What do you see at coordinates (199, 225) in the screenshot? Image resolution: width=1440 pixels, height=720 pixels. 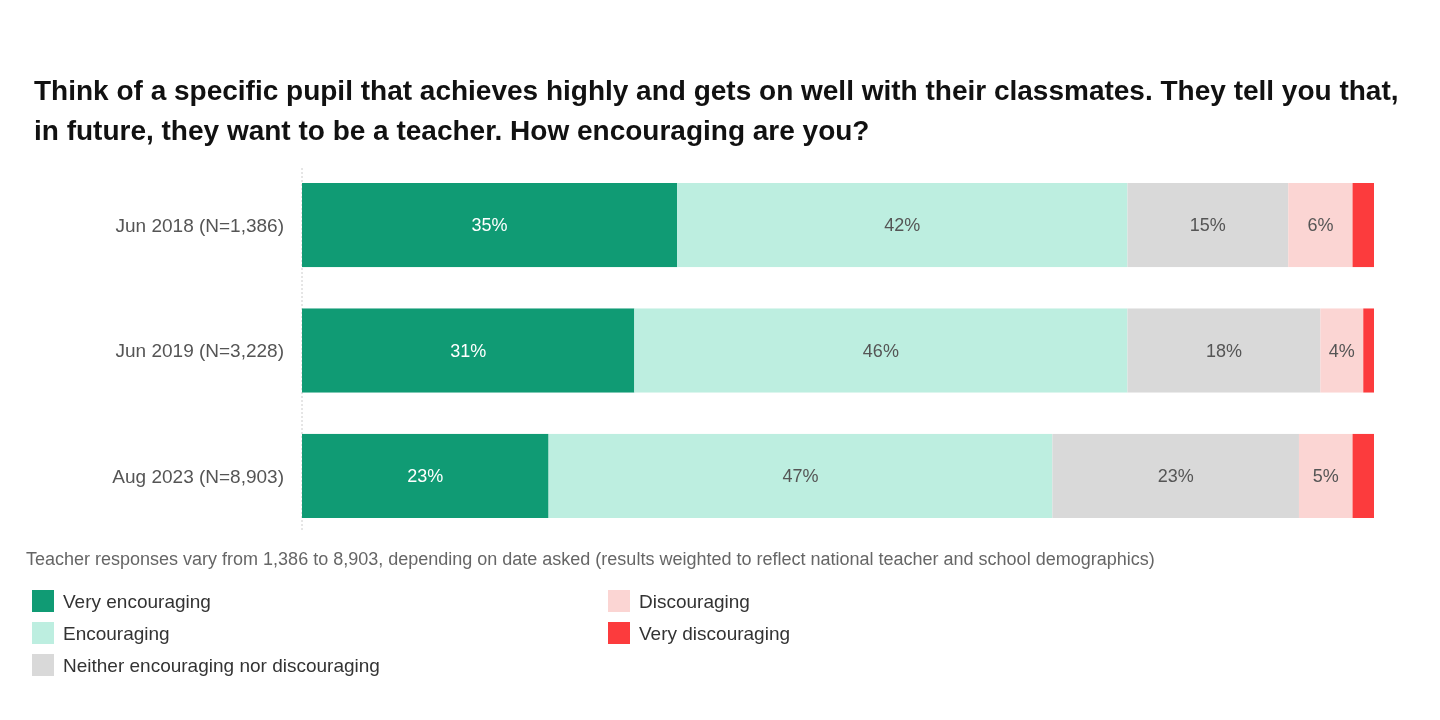 I see `y-tick-label: Jun 2018 (N=1,386)` at bounding box center [199, 225].